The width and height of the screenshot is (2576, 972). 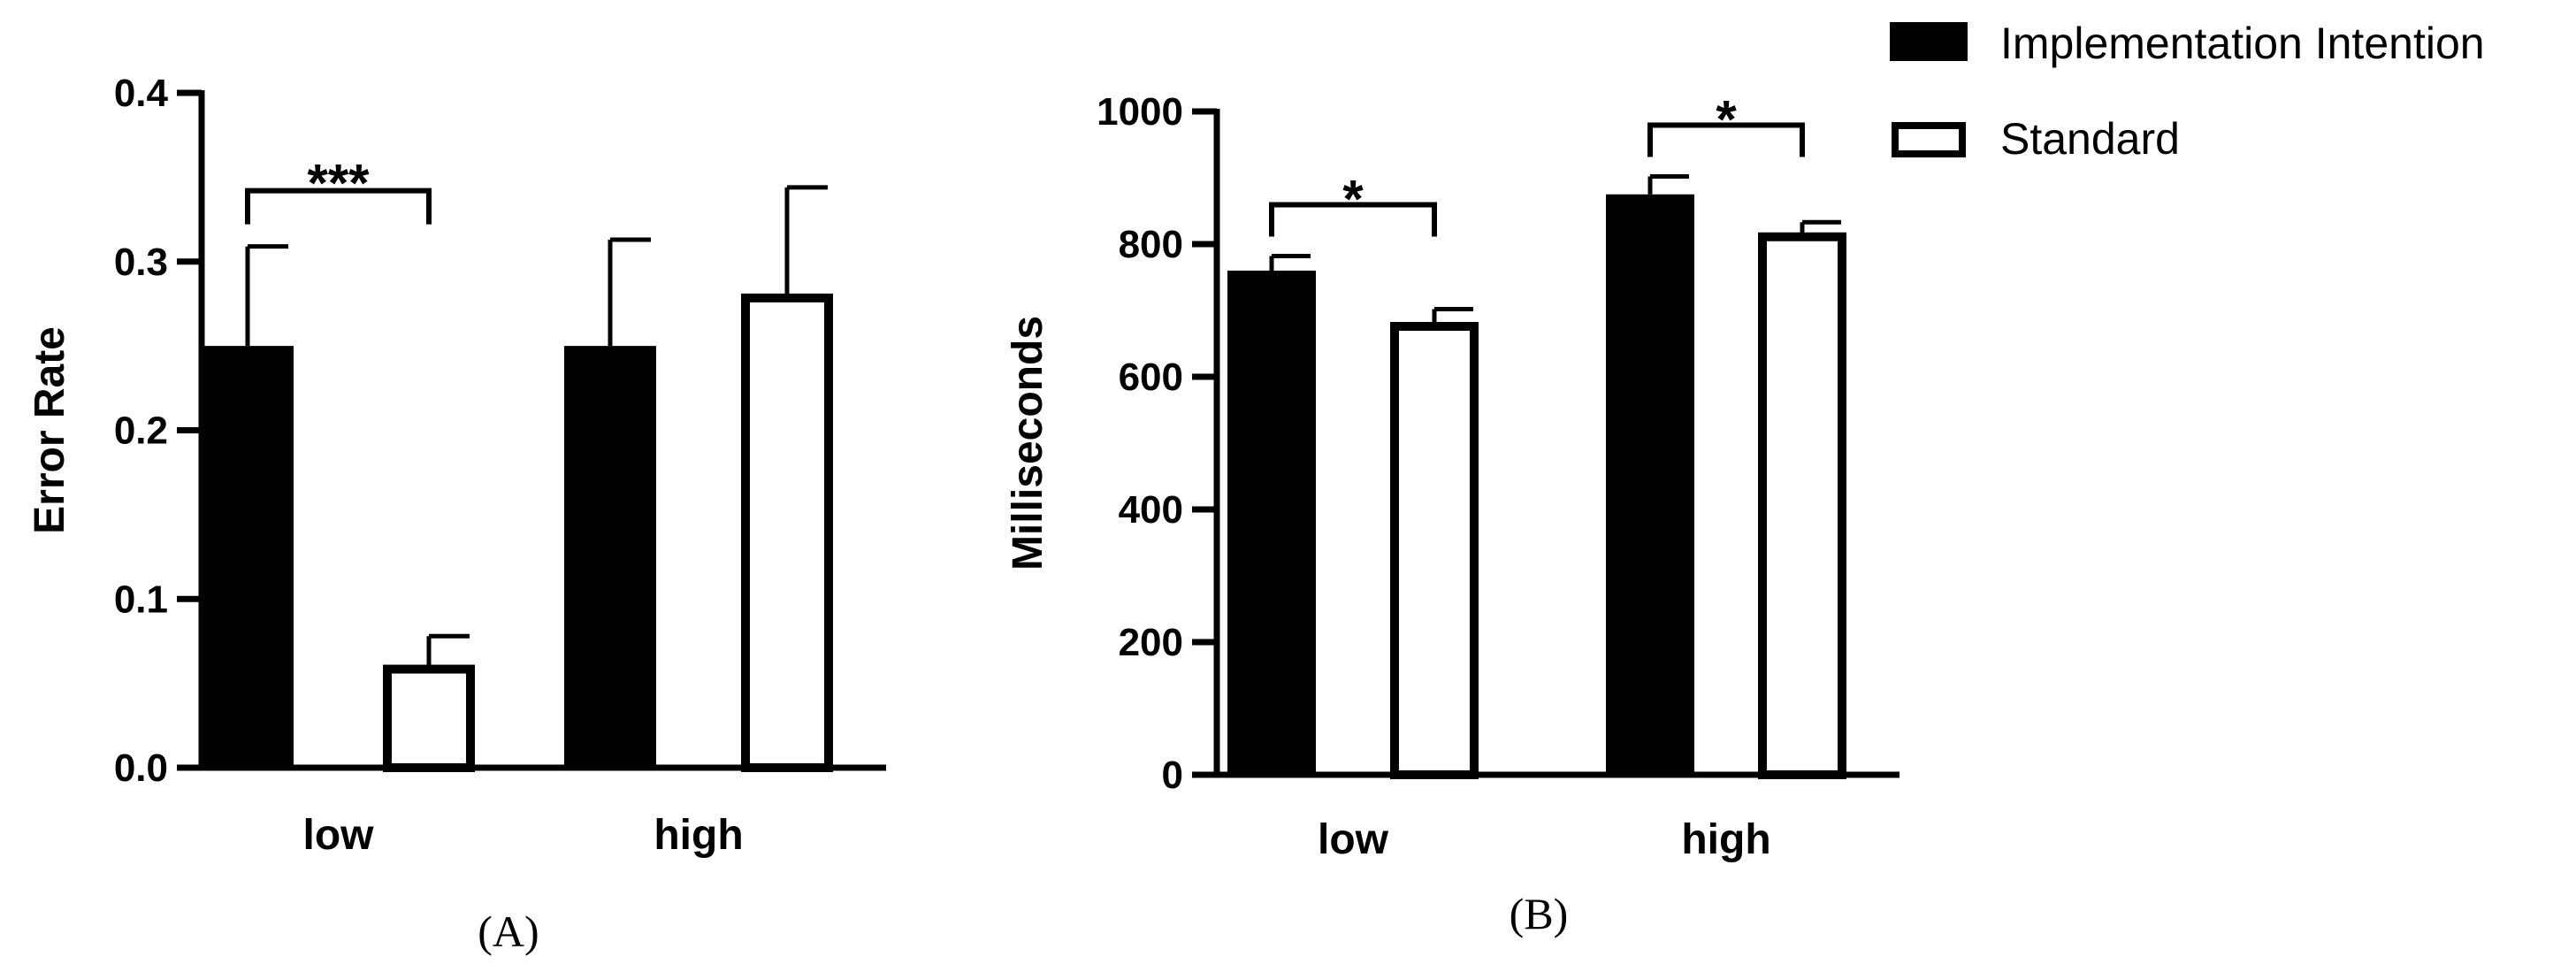 What do you see at coordinates (338, 183) in the screenshot?
I see `significance-label-low: ***` at bounding box center [338, 183].